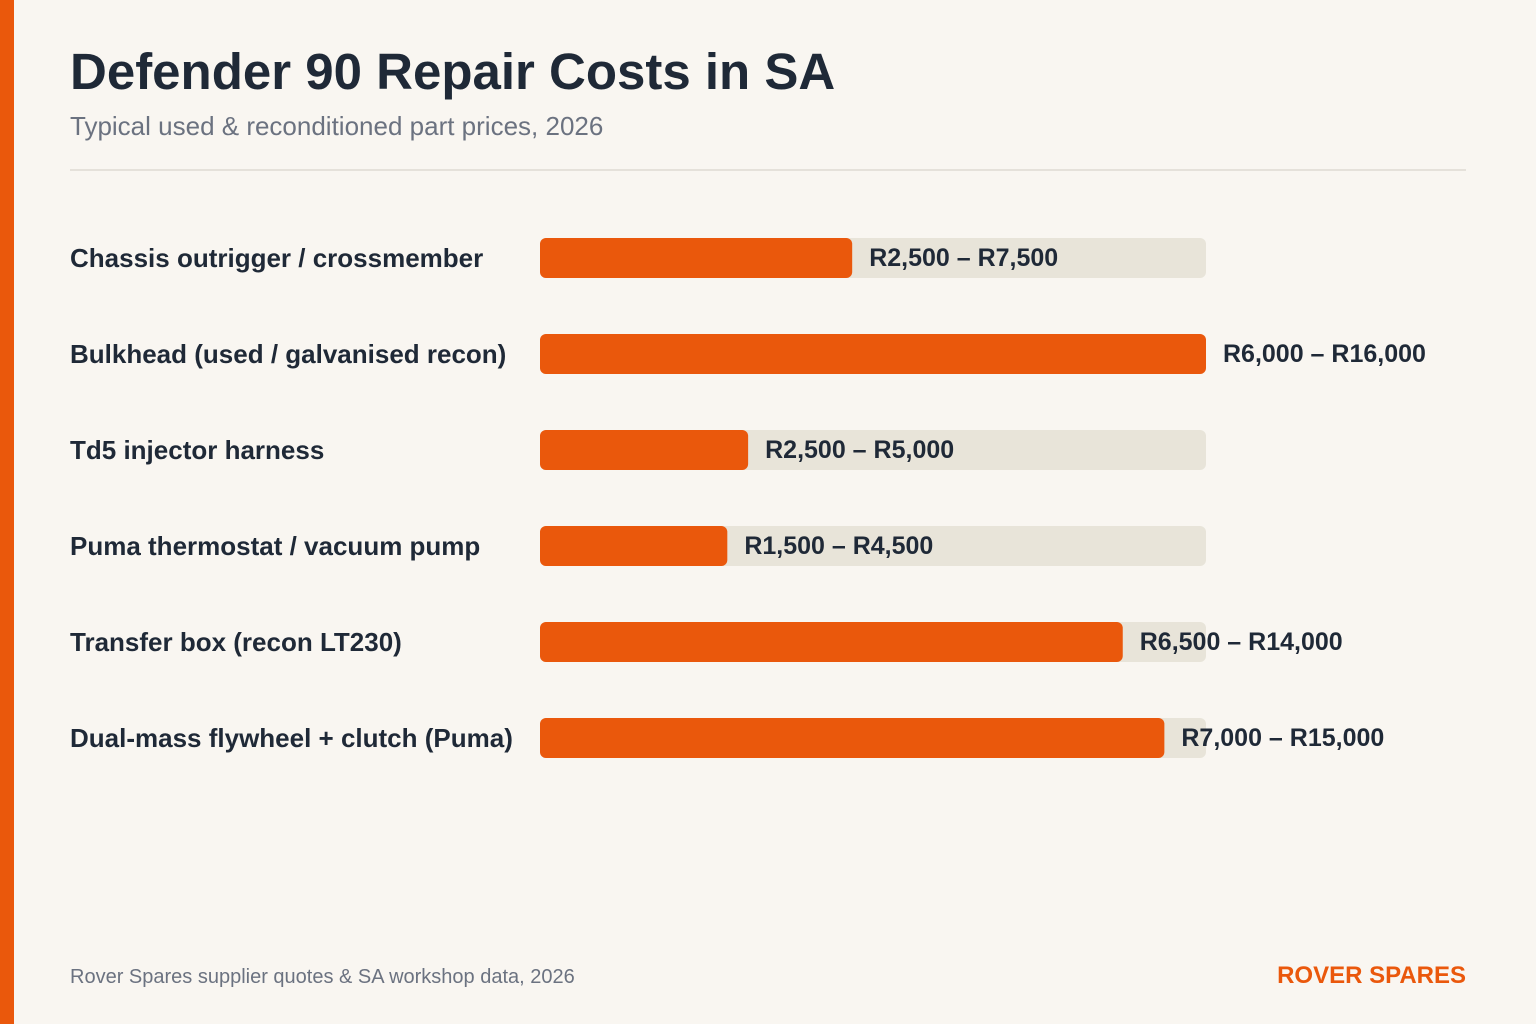 This screenshot has height=1024, width=1536. What do you see at coordinates (859, 450) in the screenshot?
I see `data-label: R2,500 – R5,000` at bounding box center [859, 450].